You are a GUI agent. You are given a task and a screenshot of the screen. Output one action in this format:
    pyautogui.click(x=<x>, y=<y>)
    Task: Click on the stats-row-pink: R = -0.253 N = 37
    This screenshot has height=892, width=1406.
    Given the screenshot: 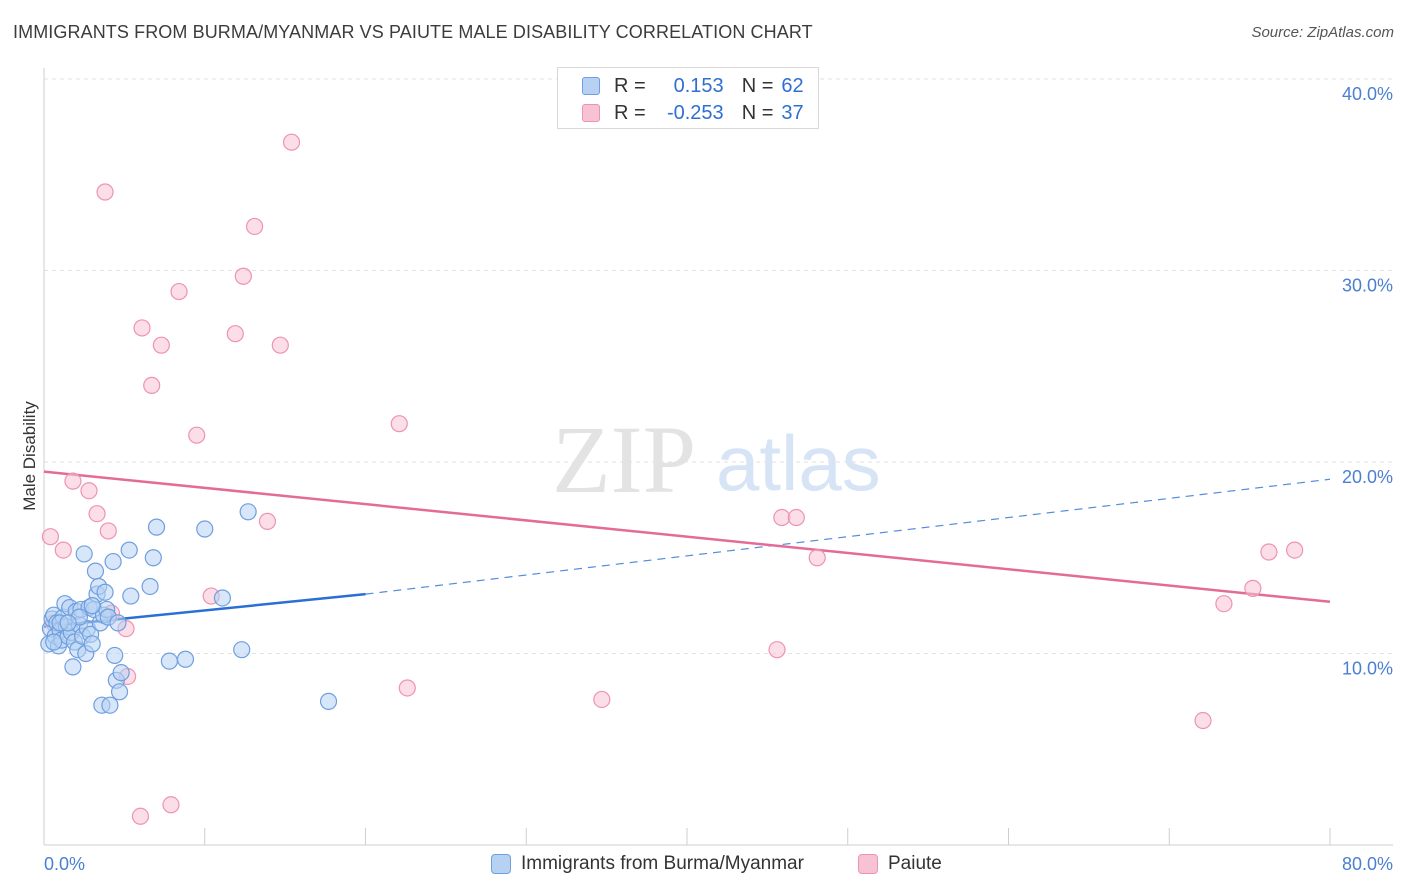 What is the action you would take?
    pyautogui.click(x=693, y=113)
    